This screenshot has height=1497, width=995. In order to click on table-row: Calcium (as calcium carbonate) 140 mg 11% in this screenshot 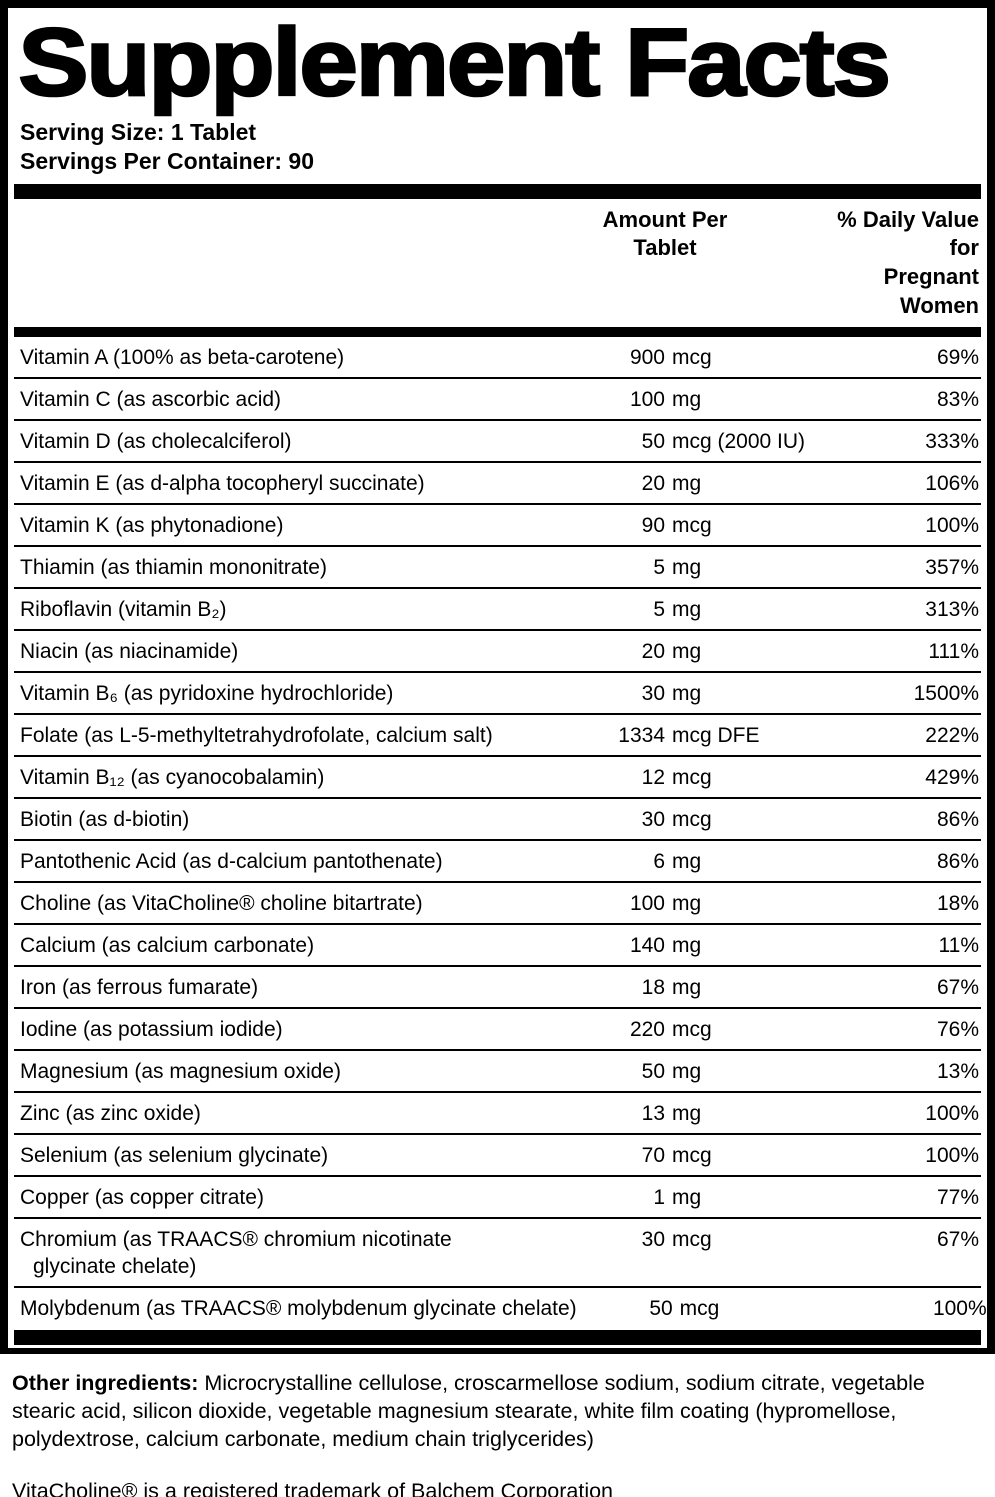, I will do `click(497, 944)`.